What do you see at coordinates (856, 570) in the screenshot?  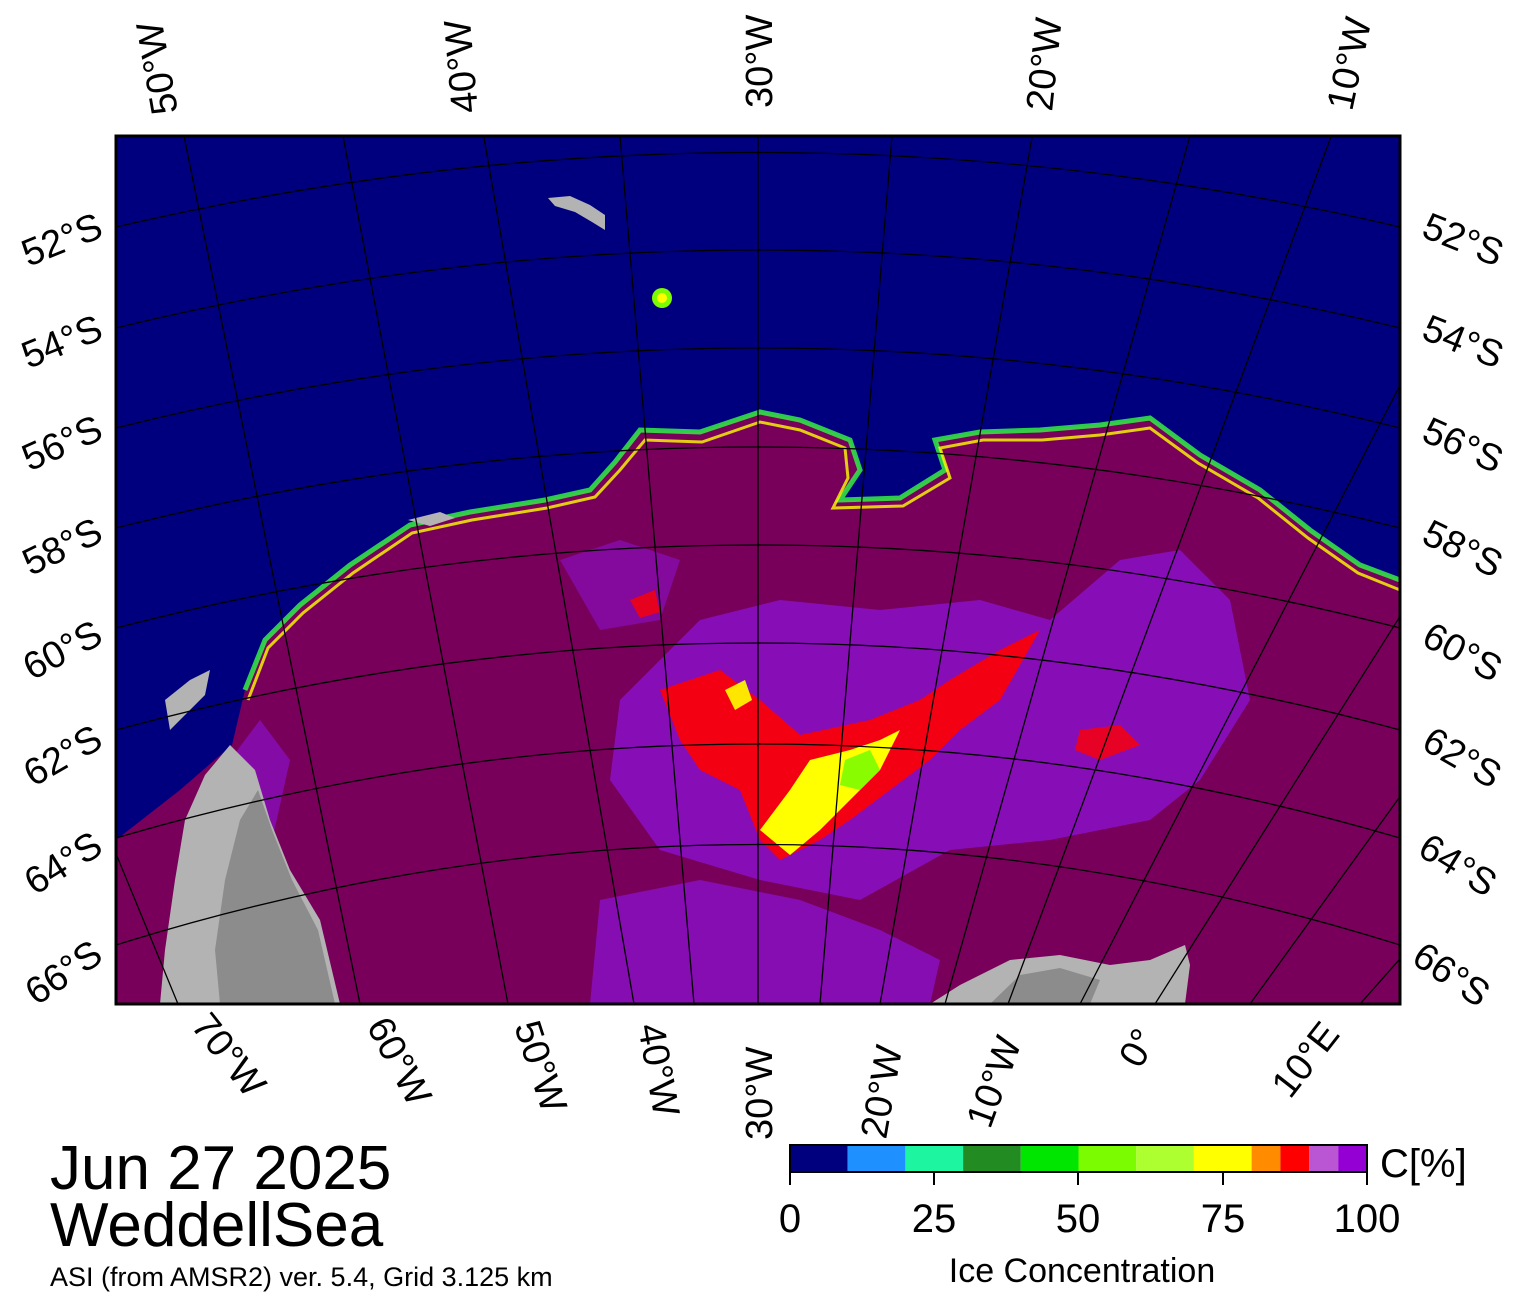 I see `lon-line-25w` at bounding box center [856, 570].